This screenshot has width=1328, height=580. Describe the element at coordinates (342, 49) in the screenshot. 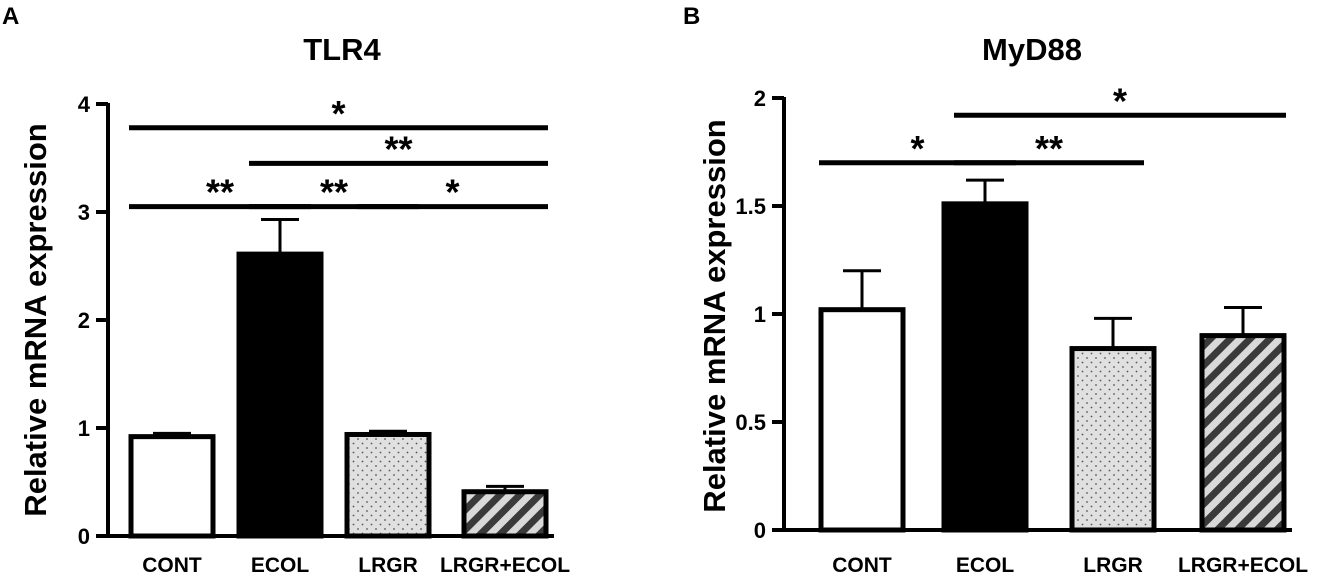

I see `chart-title: TLR4` at that location.